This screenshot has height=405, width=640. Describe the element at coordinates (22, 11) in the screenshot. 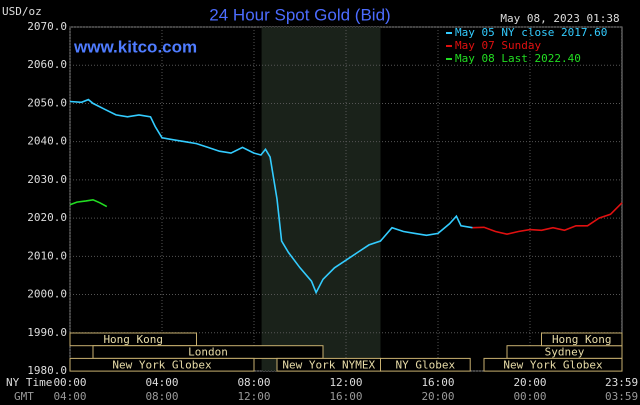

I see `y-unit: USD/oz` at that location.